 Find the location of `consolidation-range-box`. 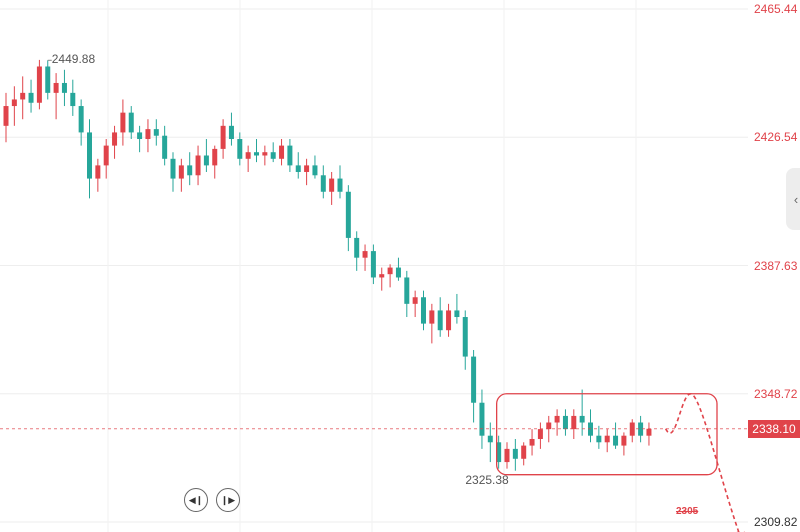

consolidation-range-box is located at coordinates (606, 434).